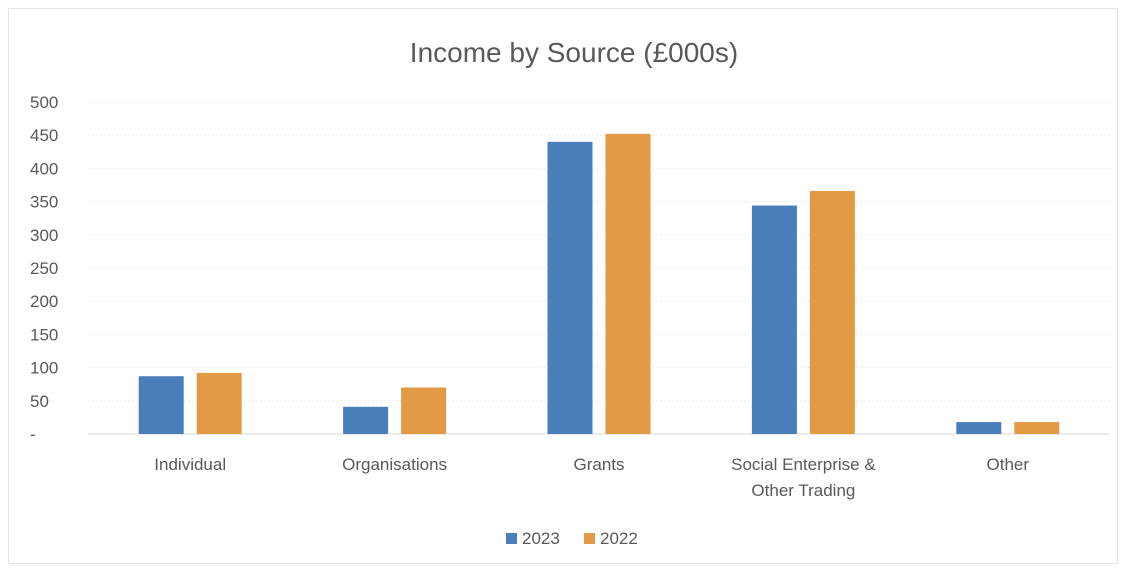  I want to click on y-tick-label: 100, so click(44, 368).